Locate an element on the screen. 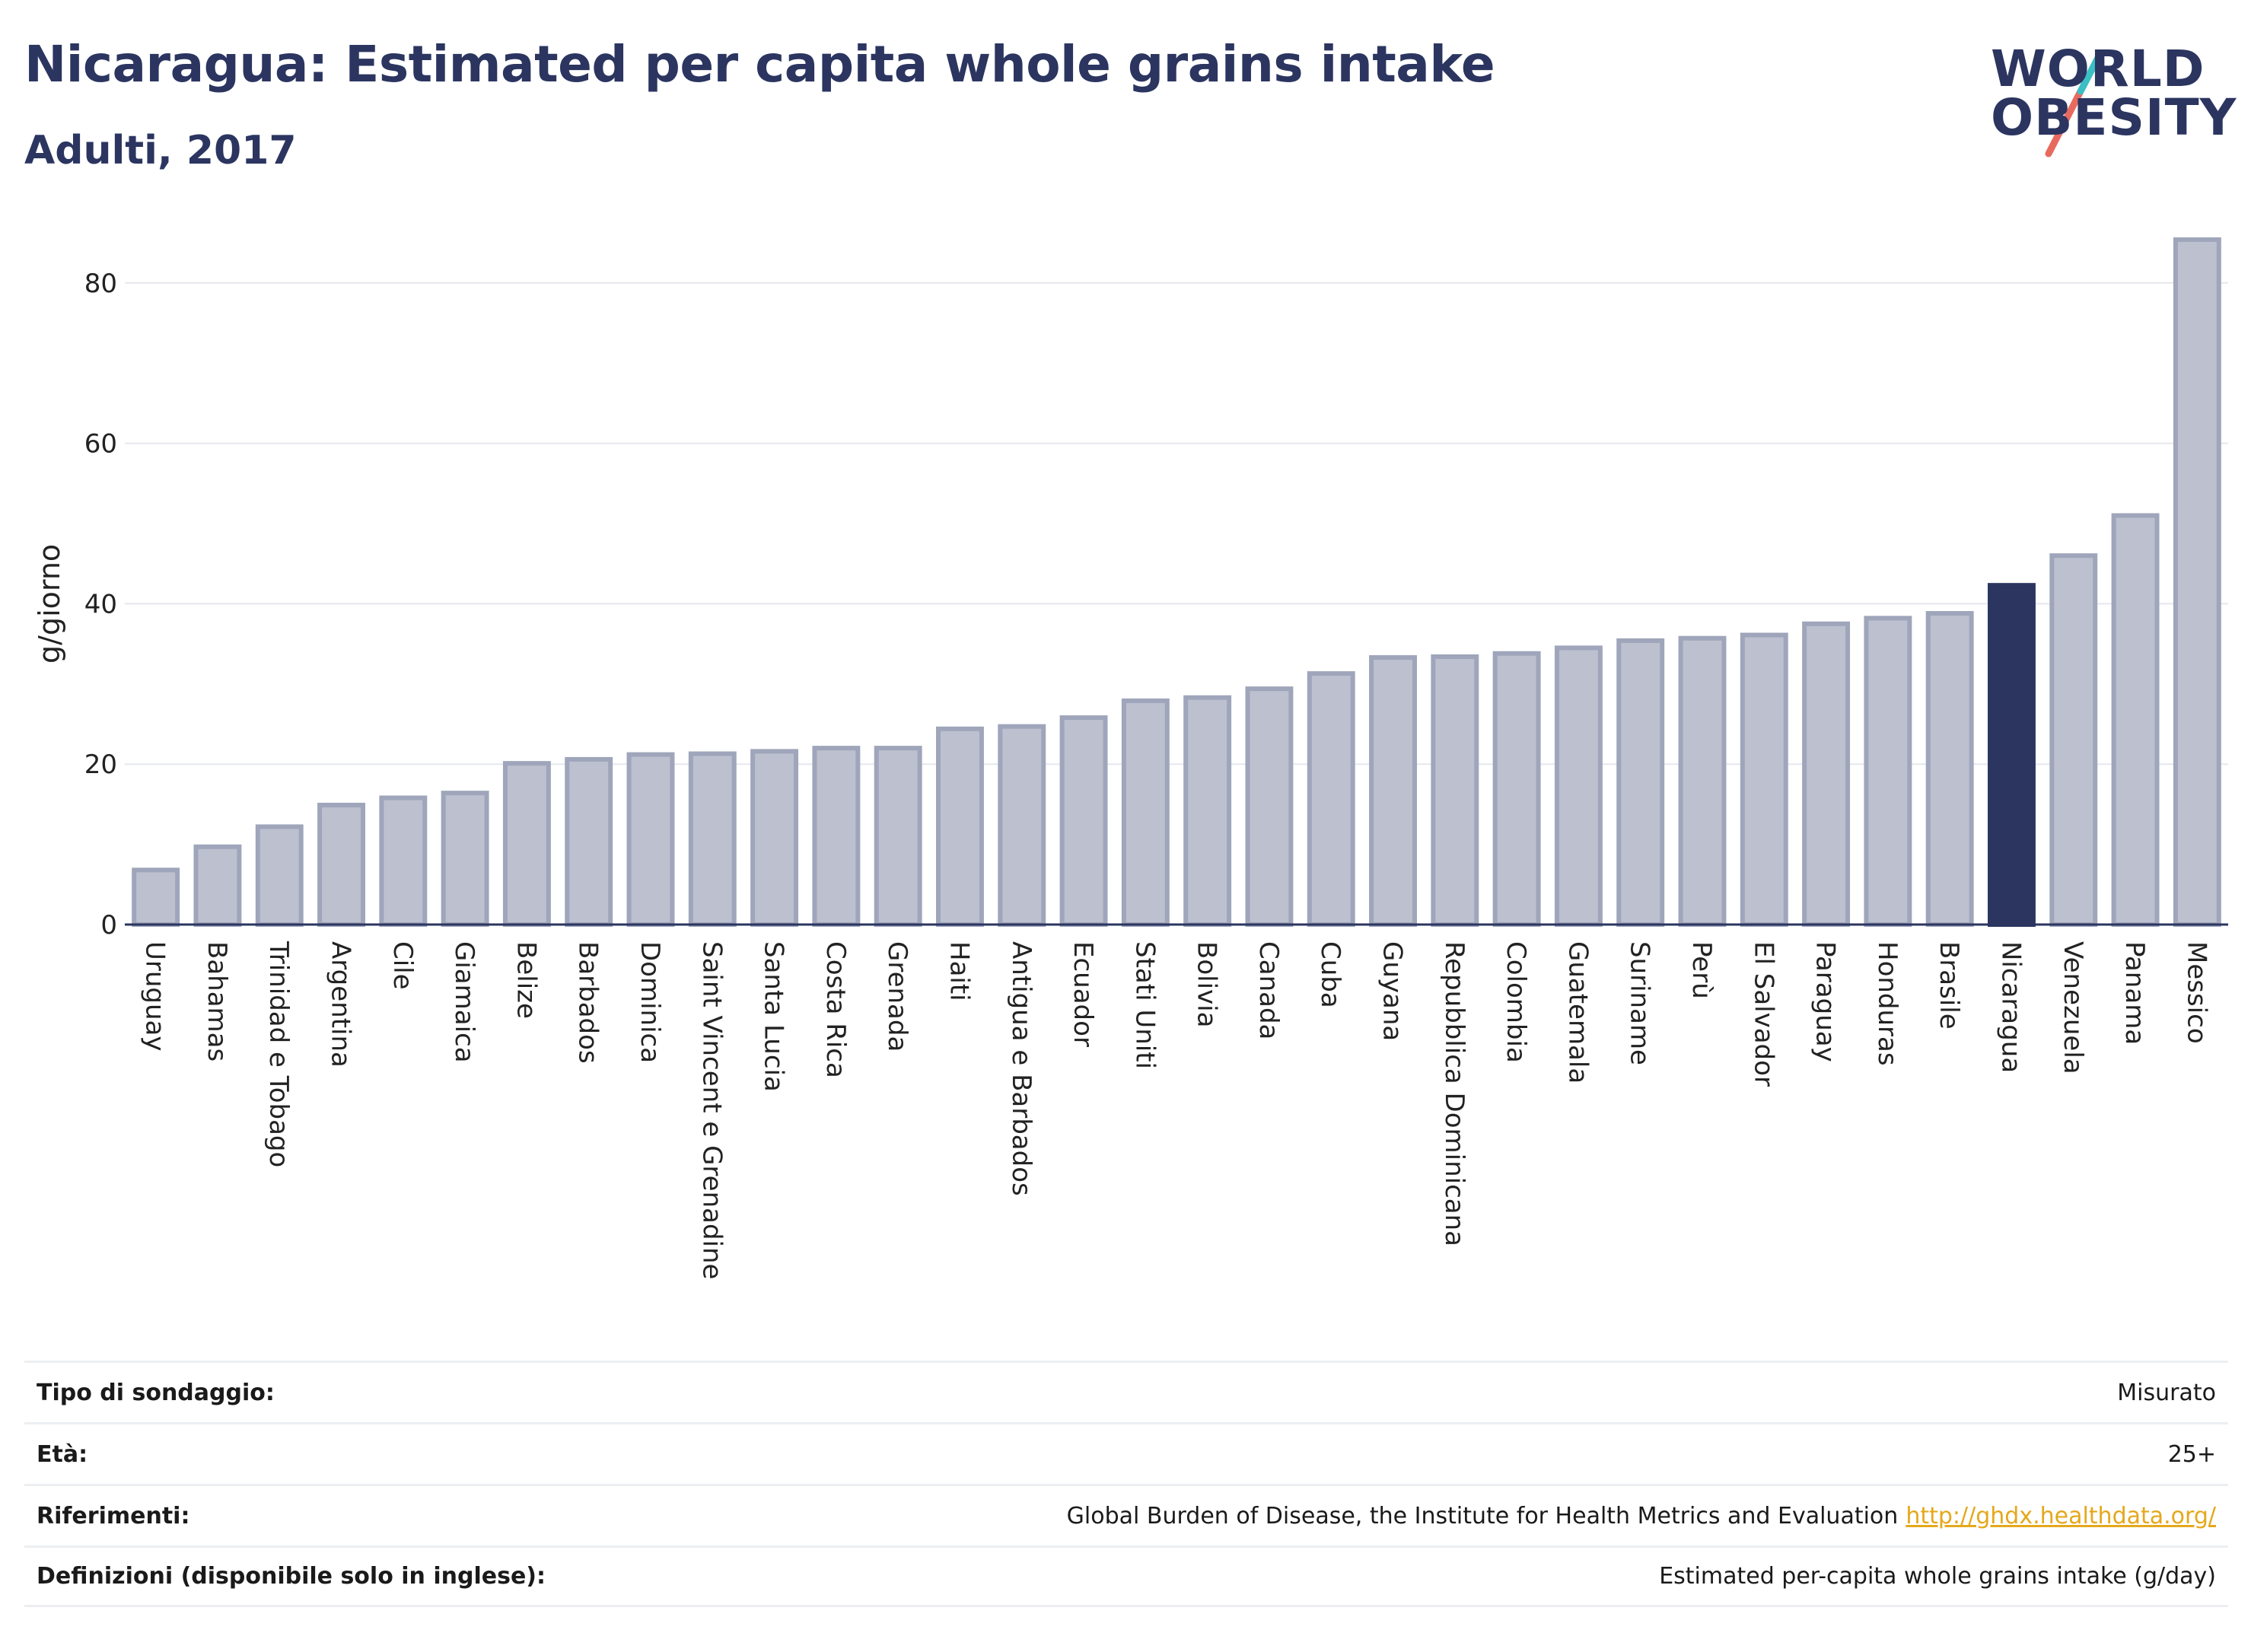 The image size is (2251, 1652). bar-cile is located at coordinates (403, 861).